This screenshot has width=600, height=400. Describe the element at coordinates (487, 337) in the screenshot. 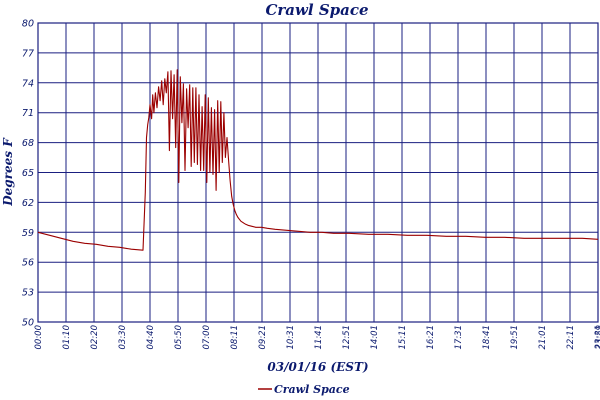

I see `x-tick-label: 18:41` at that location.